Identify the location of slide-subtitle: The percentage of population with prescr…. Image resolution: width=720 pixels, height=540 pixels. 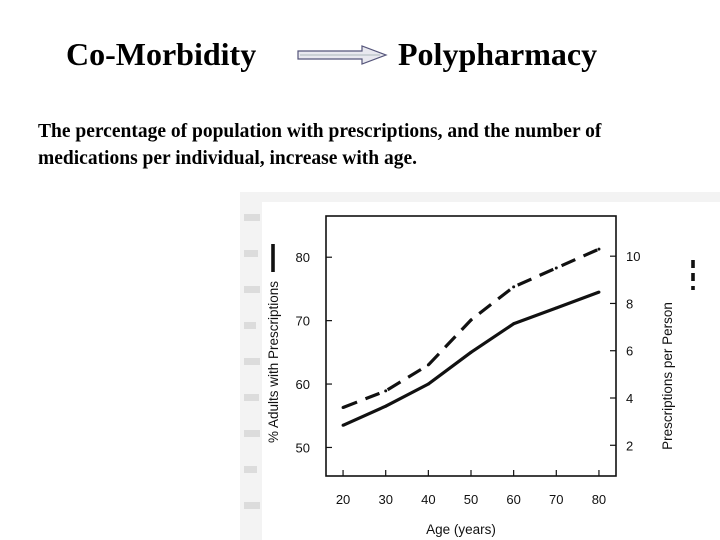
(320, 145).